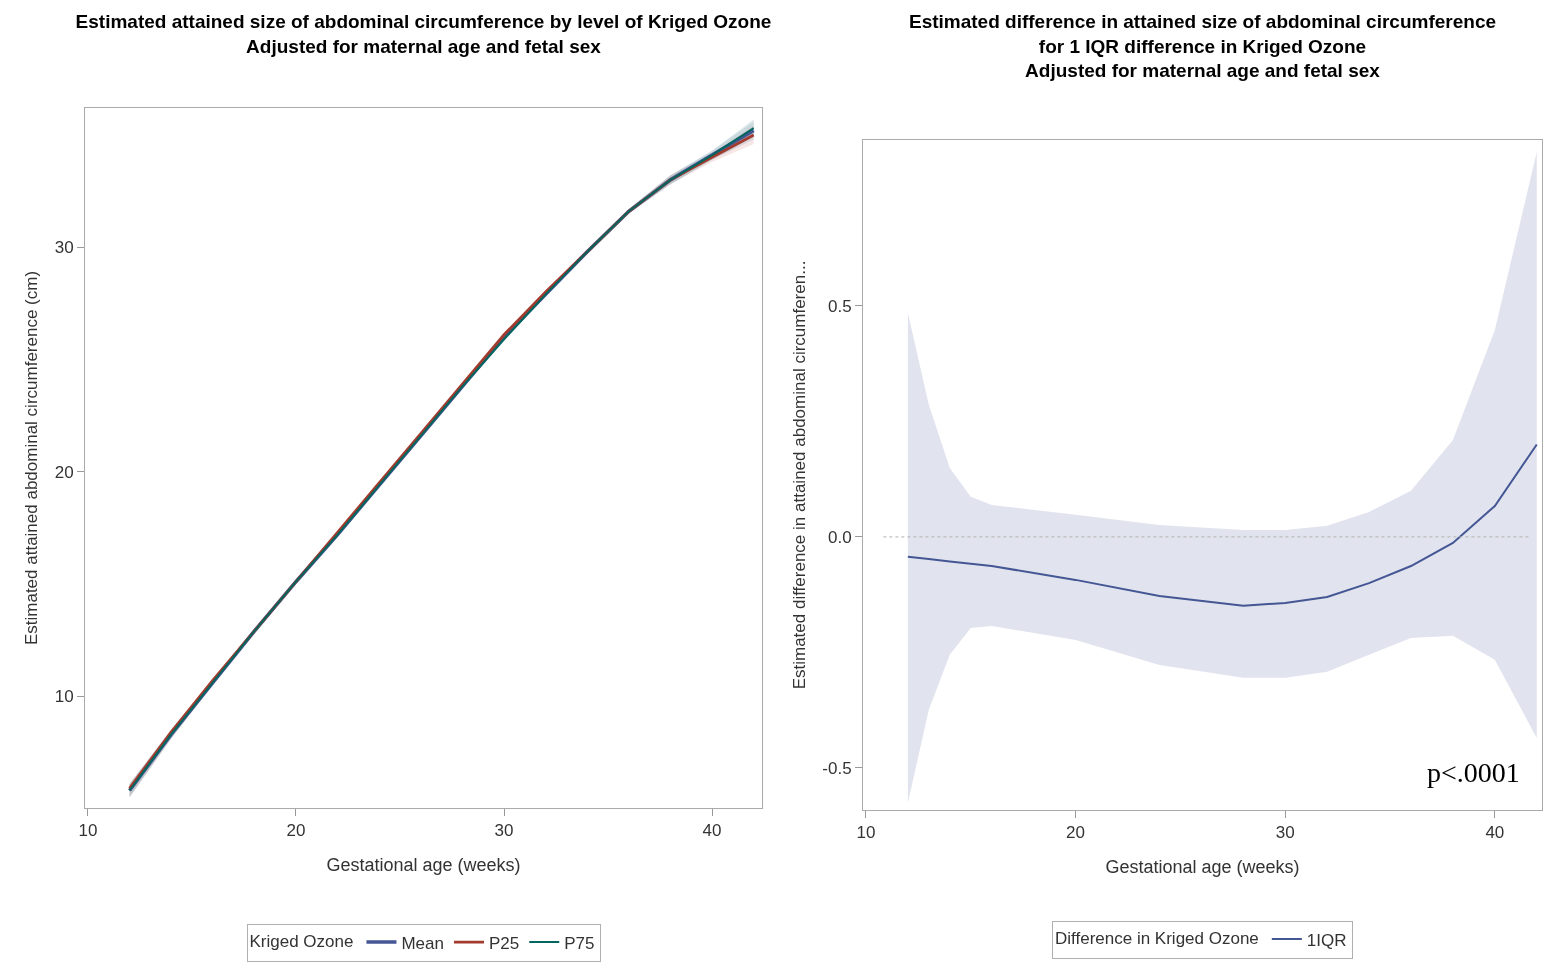 The image size is (1551, 973). I want to click on legend-title: Kriged Ozone, so click(301, 941).